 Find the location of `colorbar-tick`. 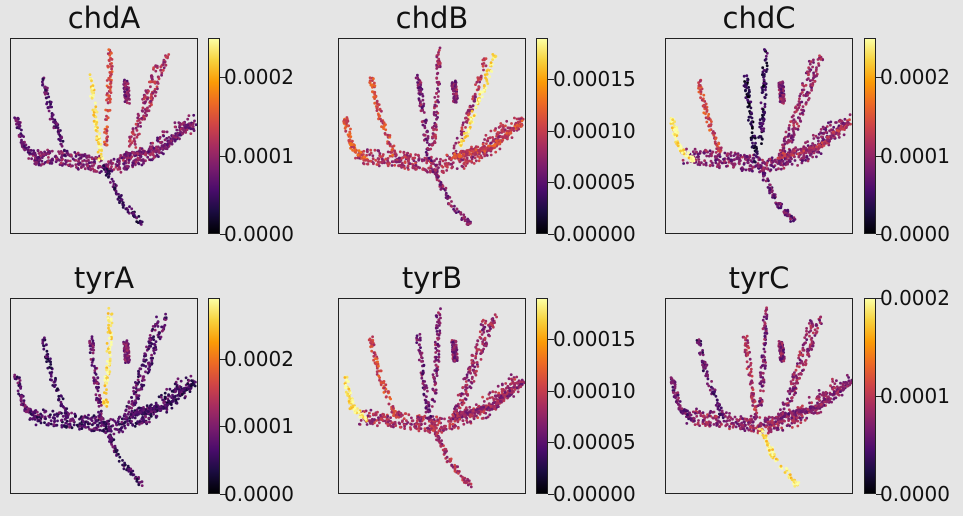

colorbar-tick is located at coordinates (223, 359).